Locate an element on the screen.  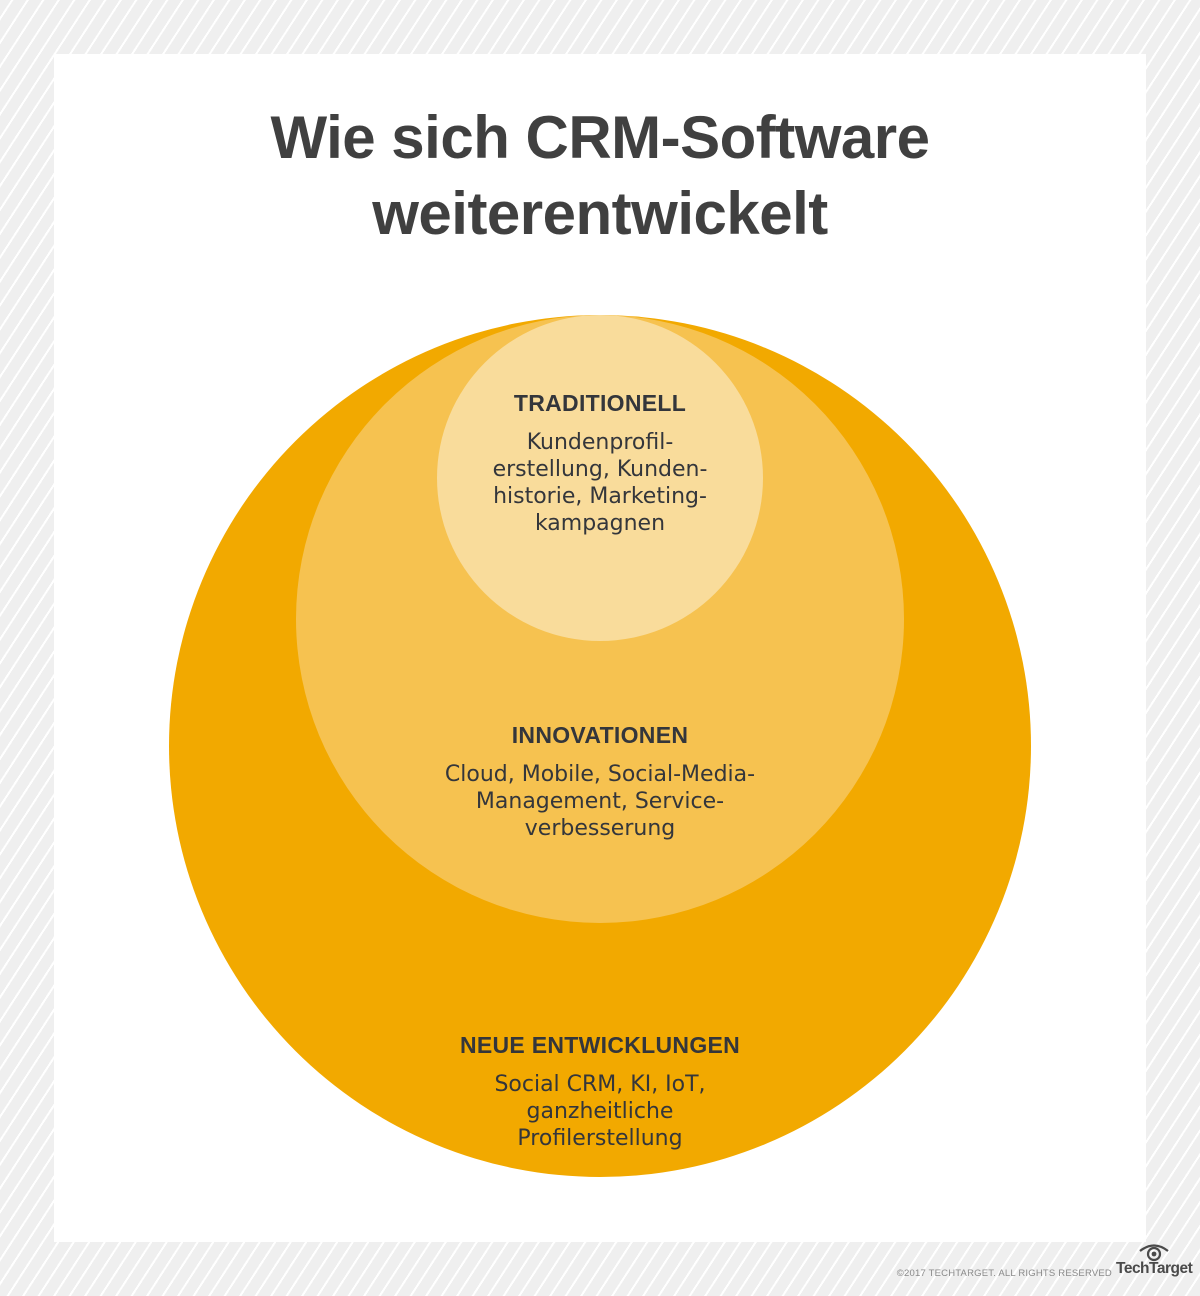
neue-entwicklungen-heading: NEUE ENTWICKLUNGEN is located at coordinates (600, 1045).